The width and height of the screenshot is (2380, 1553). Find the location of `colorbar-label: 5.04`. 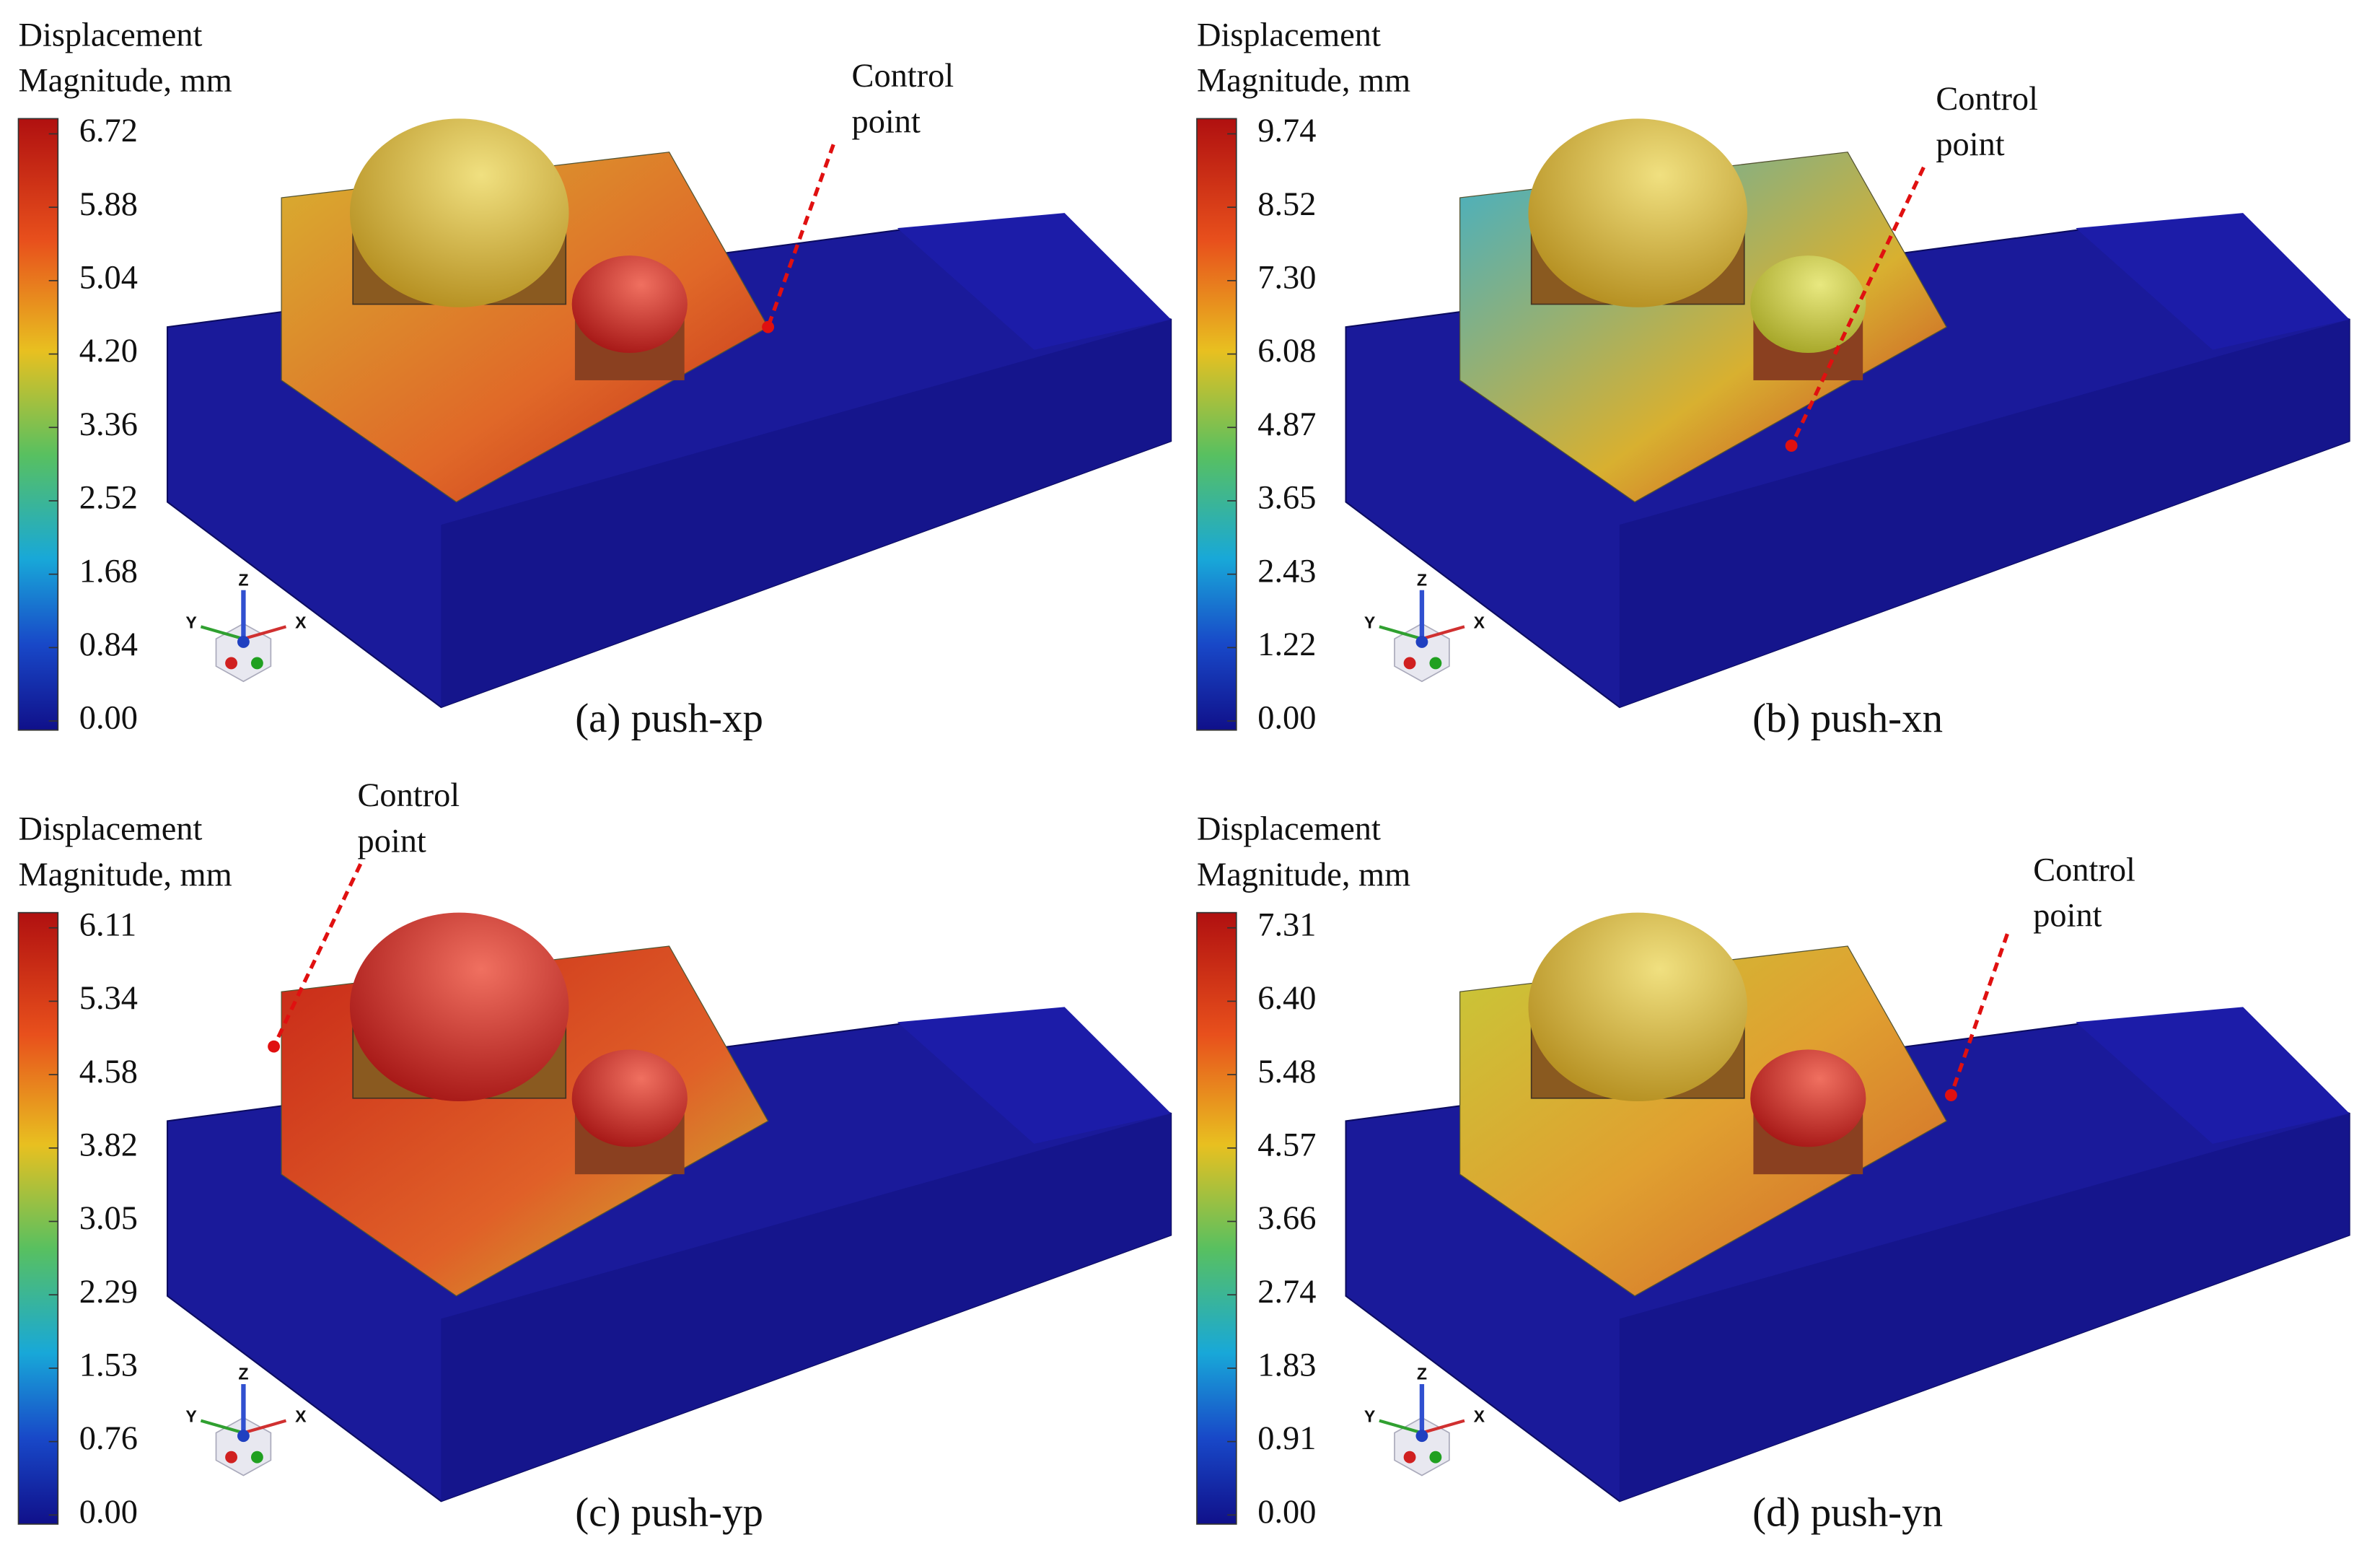

colorbar-label: 5.04 is located at coordinates (109, 278).